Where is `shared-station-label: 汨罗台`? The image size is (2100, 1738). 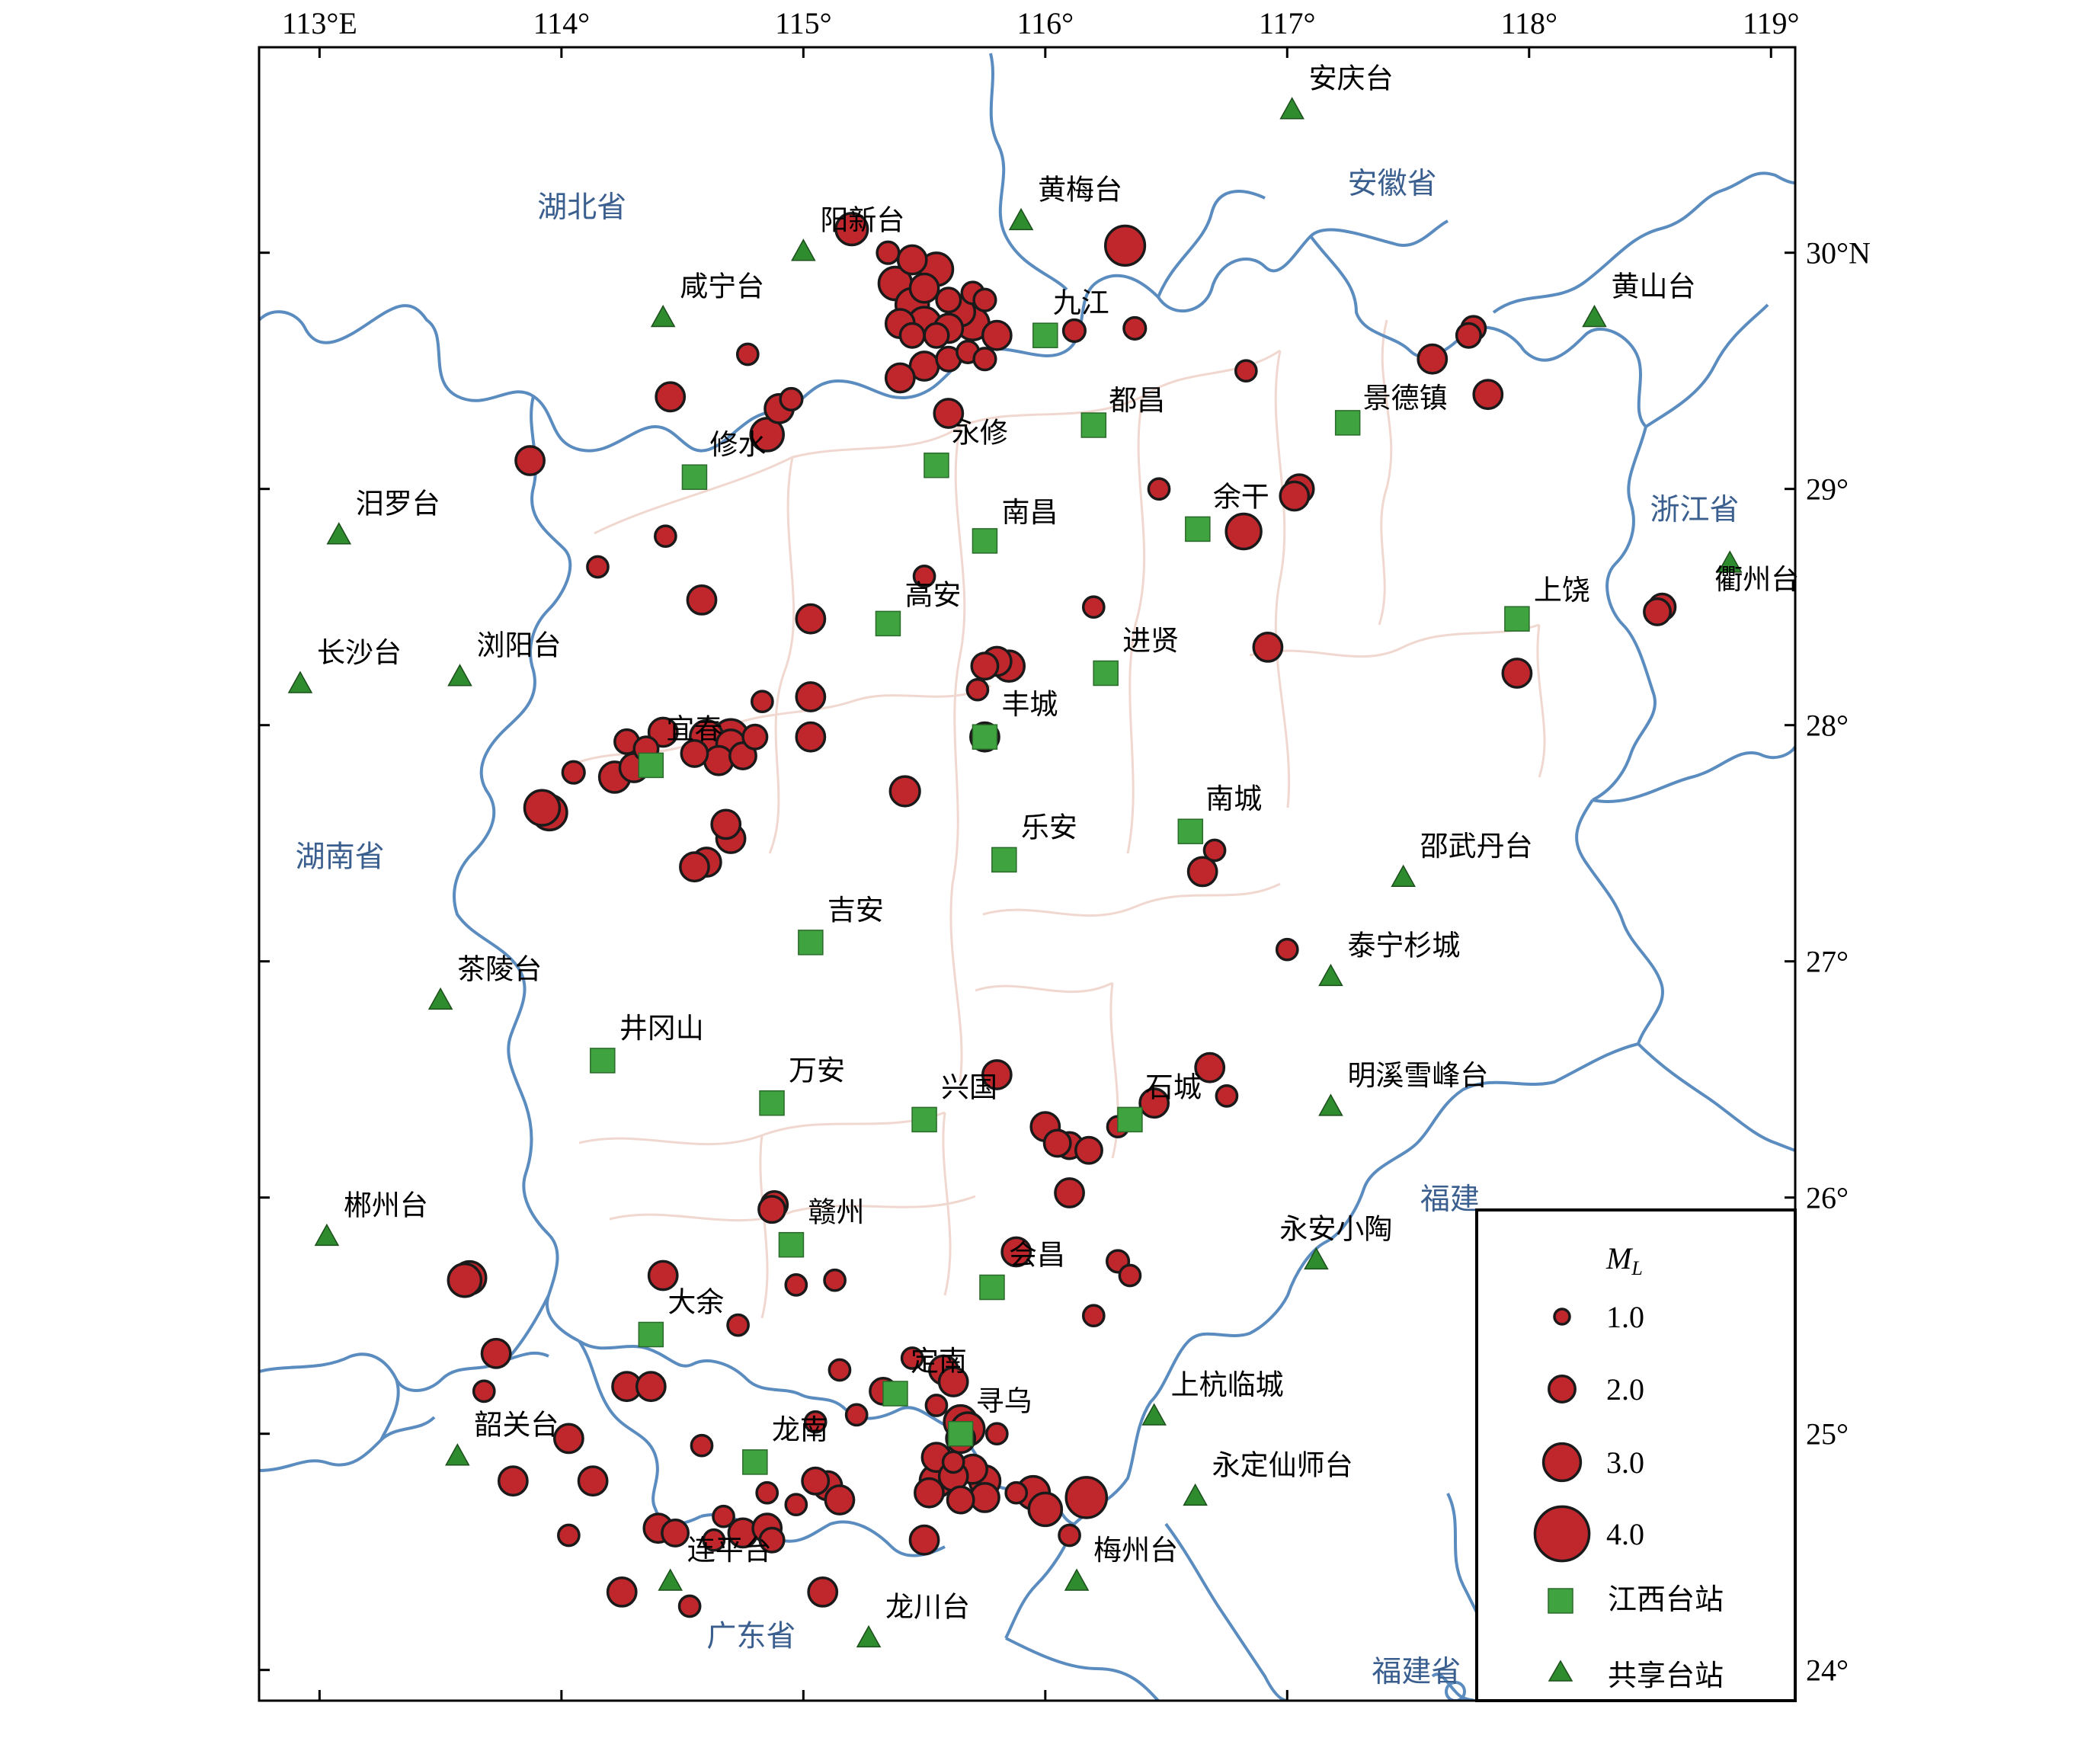
shared-station-label: 汨罗台 is located at coordinates (398, 504).